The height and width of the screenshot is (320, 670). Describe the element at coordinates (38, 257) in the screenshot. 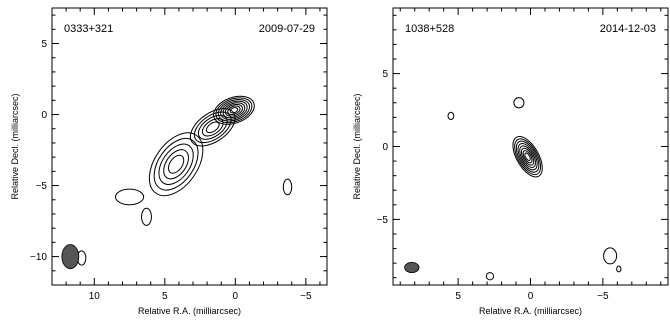

I see `y-tick-label: −10` at that location.